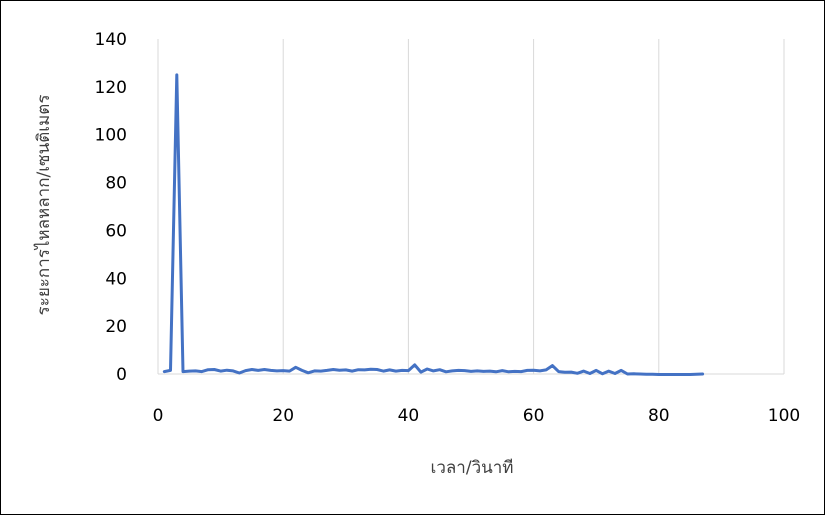  Describe the element at coordinates (534, 416) in the screenshot. I see `x-tick-label: 60` at that location.